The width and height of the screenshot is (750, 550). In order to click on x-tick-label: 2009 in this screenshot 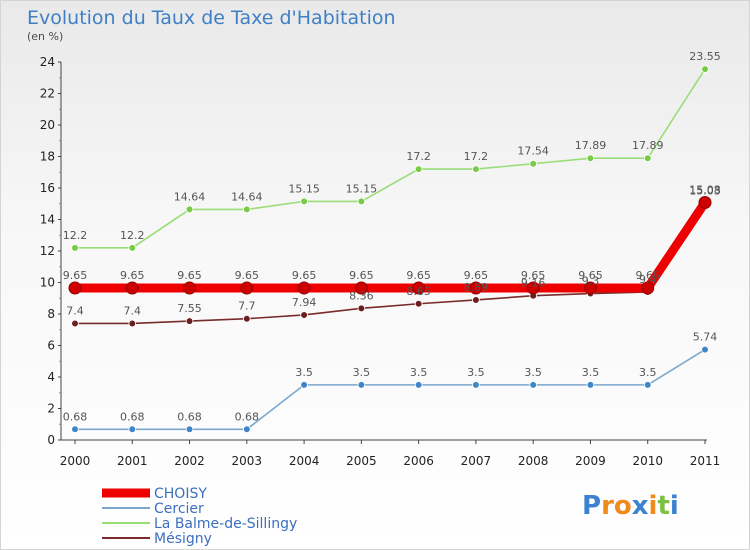, I will do `click(590, 461)`.